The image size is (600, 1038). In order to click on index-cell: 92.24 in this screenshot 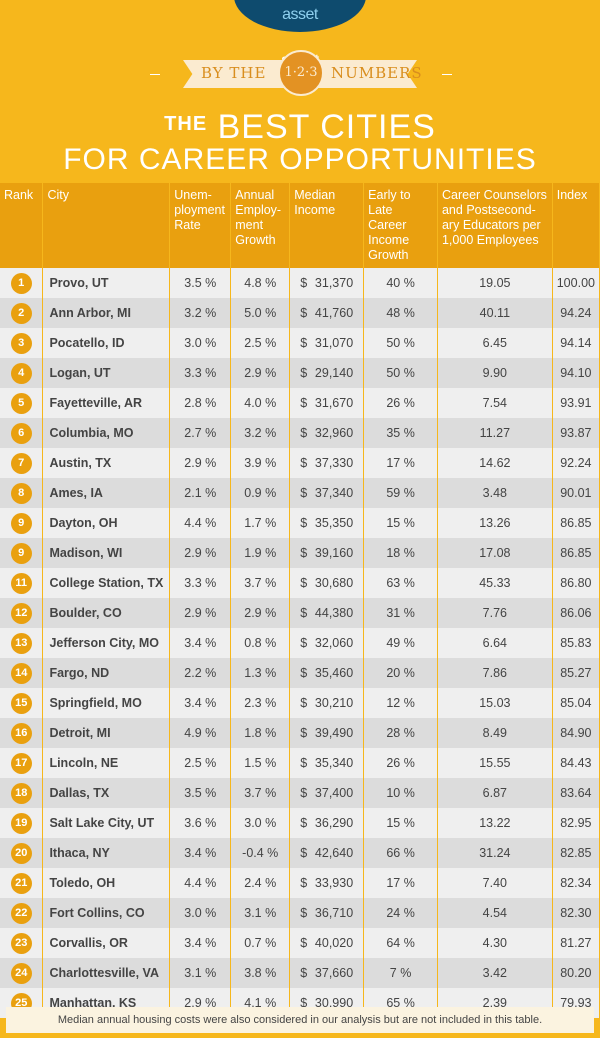, I will do `click(576, 463)`.